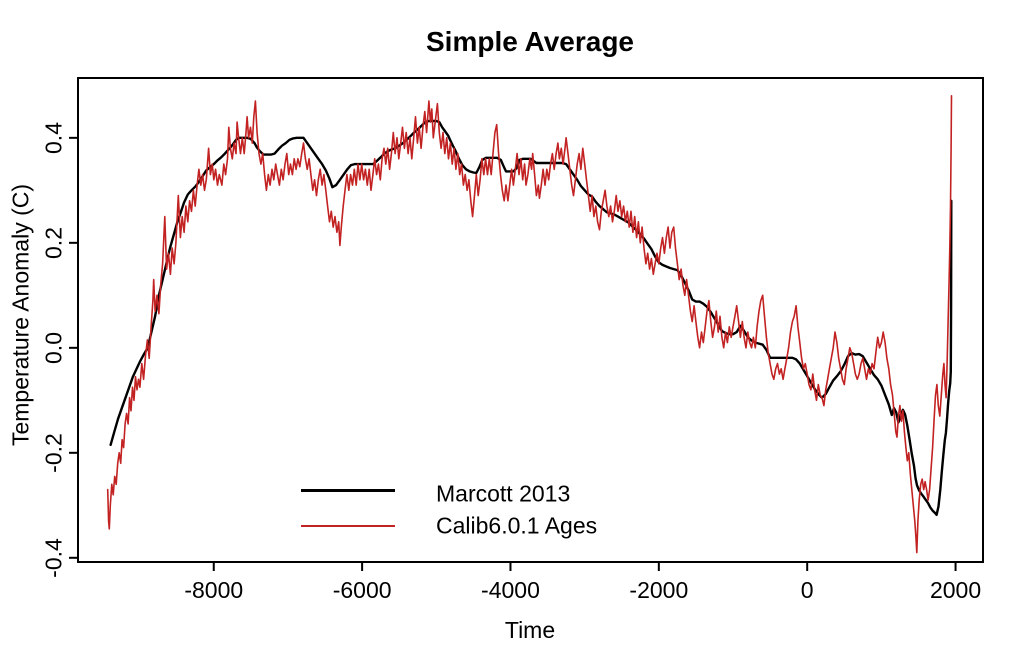  Describe the element at coordinates (807, 590) in the screenshot. I see `x-tick-label-0: 0` at that location.